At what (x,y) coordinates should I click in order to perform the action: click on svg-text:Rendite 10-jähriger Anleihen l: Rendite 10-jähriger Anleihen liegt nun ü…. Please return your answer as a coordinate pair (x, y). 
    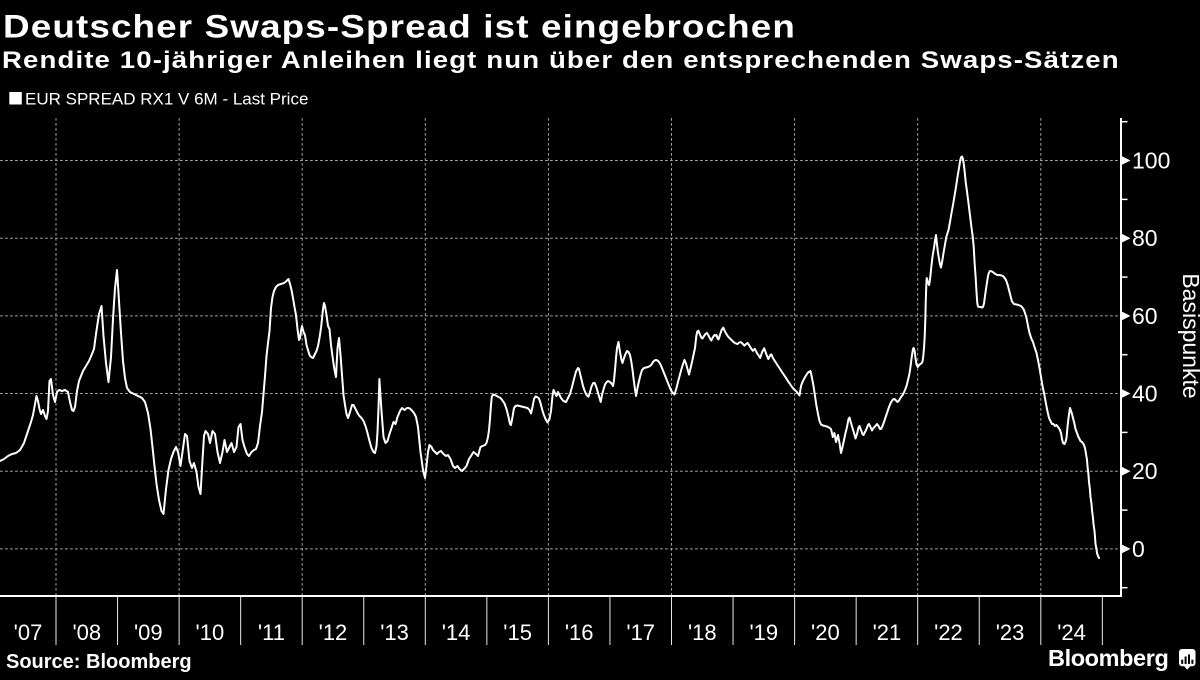
    Looking at the image, I should click on (561, 61).